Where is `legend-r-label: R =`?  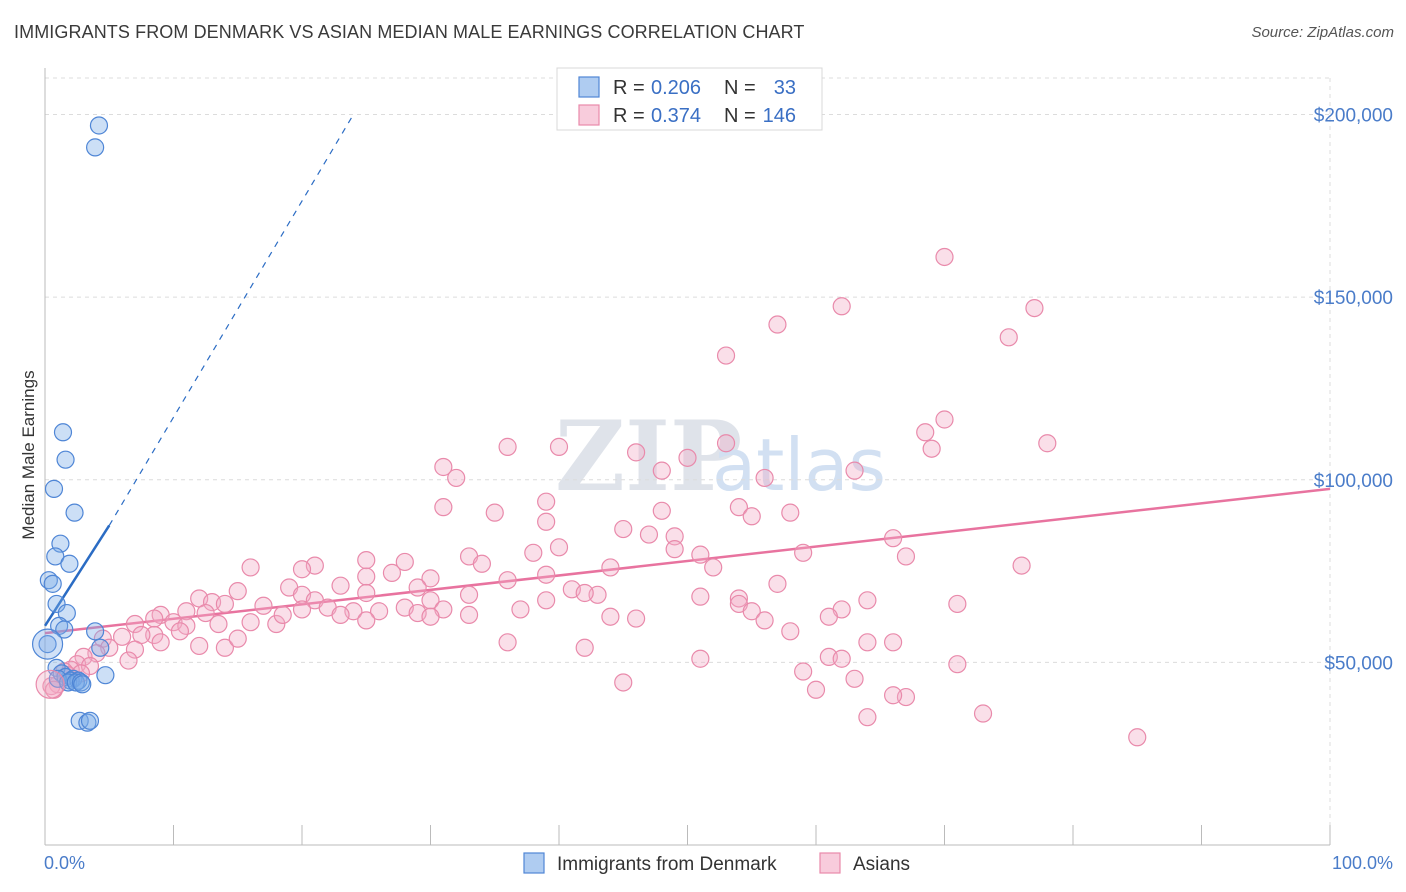
legend-r-label: R = is located at coordinates (629, 88).